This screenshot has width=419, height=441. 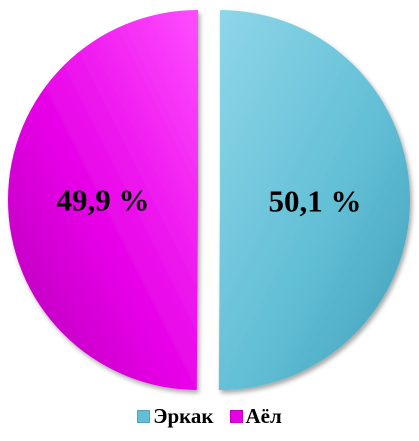 I want to click on legend-swatch-ayol, so click(x=236, y=416).